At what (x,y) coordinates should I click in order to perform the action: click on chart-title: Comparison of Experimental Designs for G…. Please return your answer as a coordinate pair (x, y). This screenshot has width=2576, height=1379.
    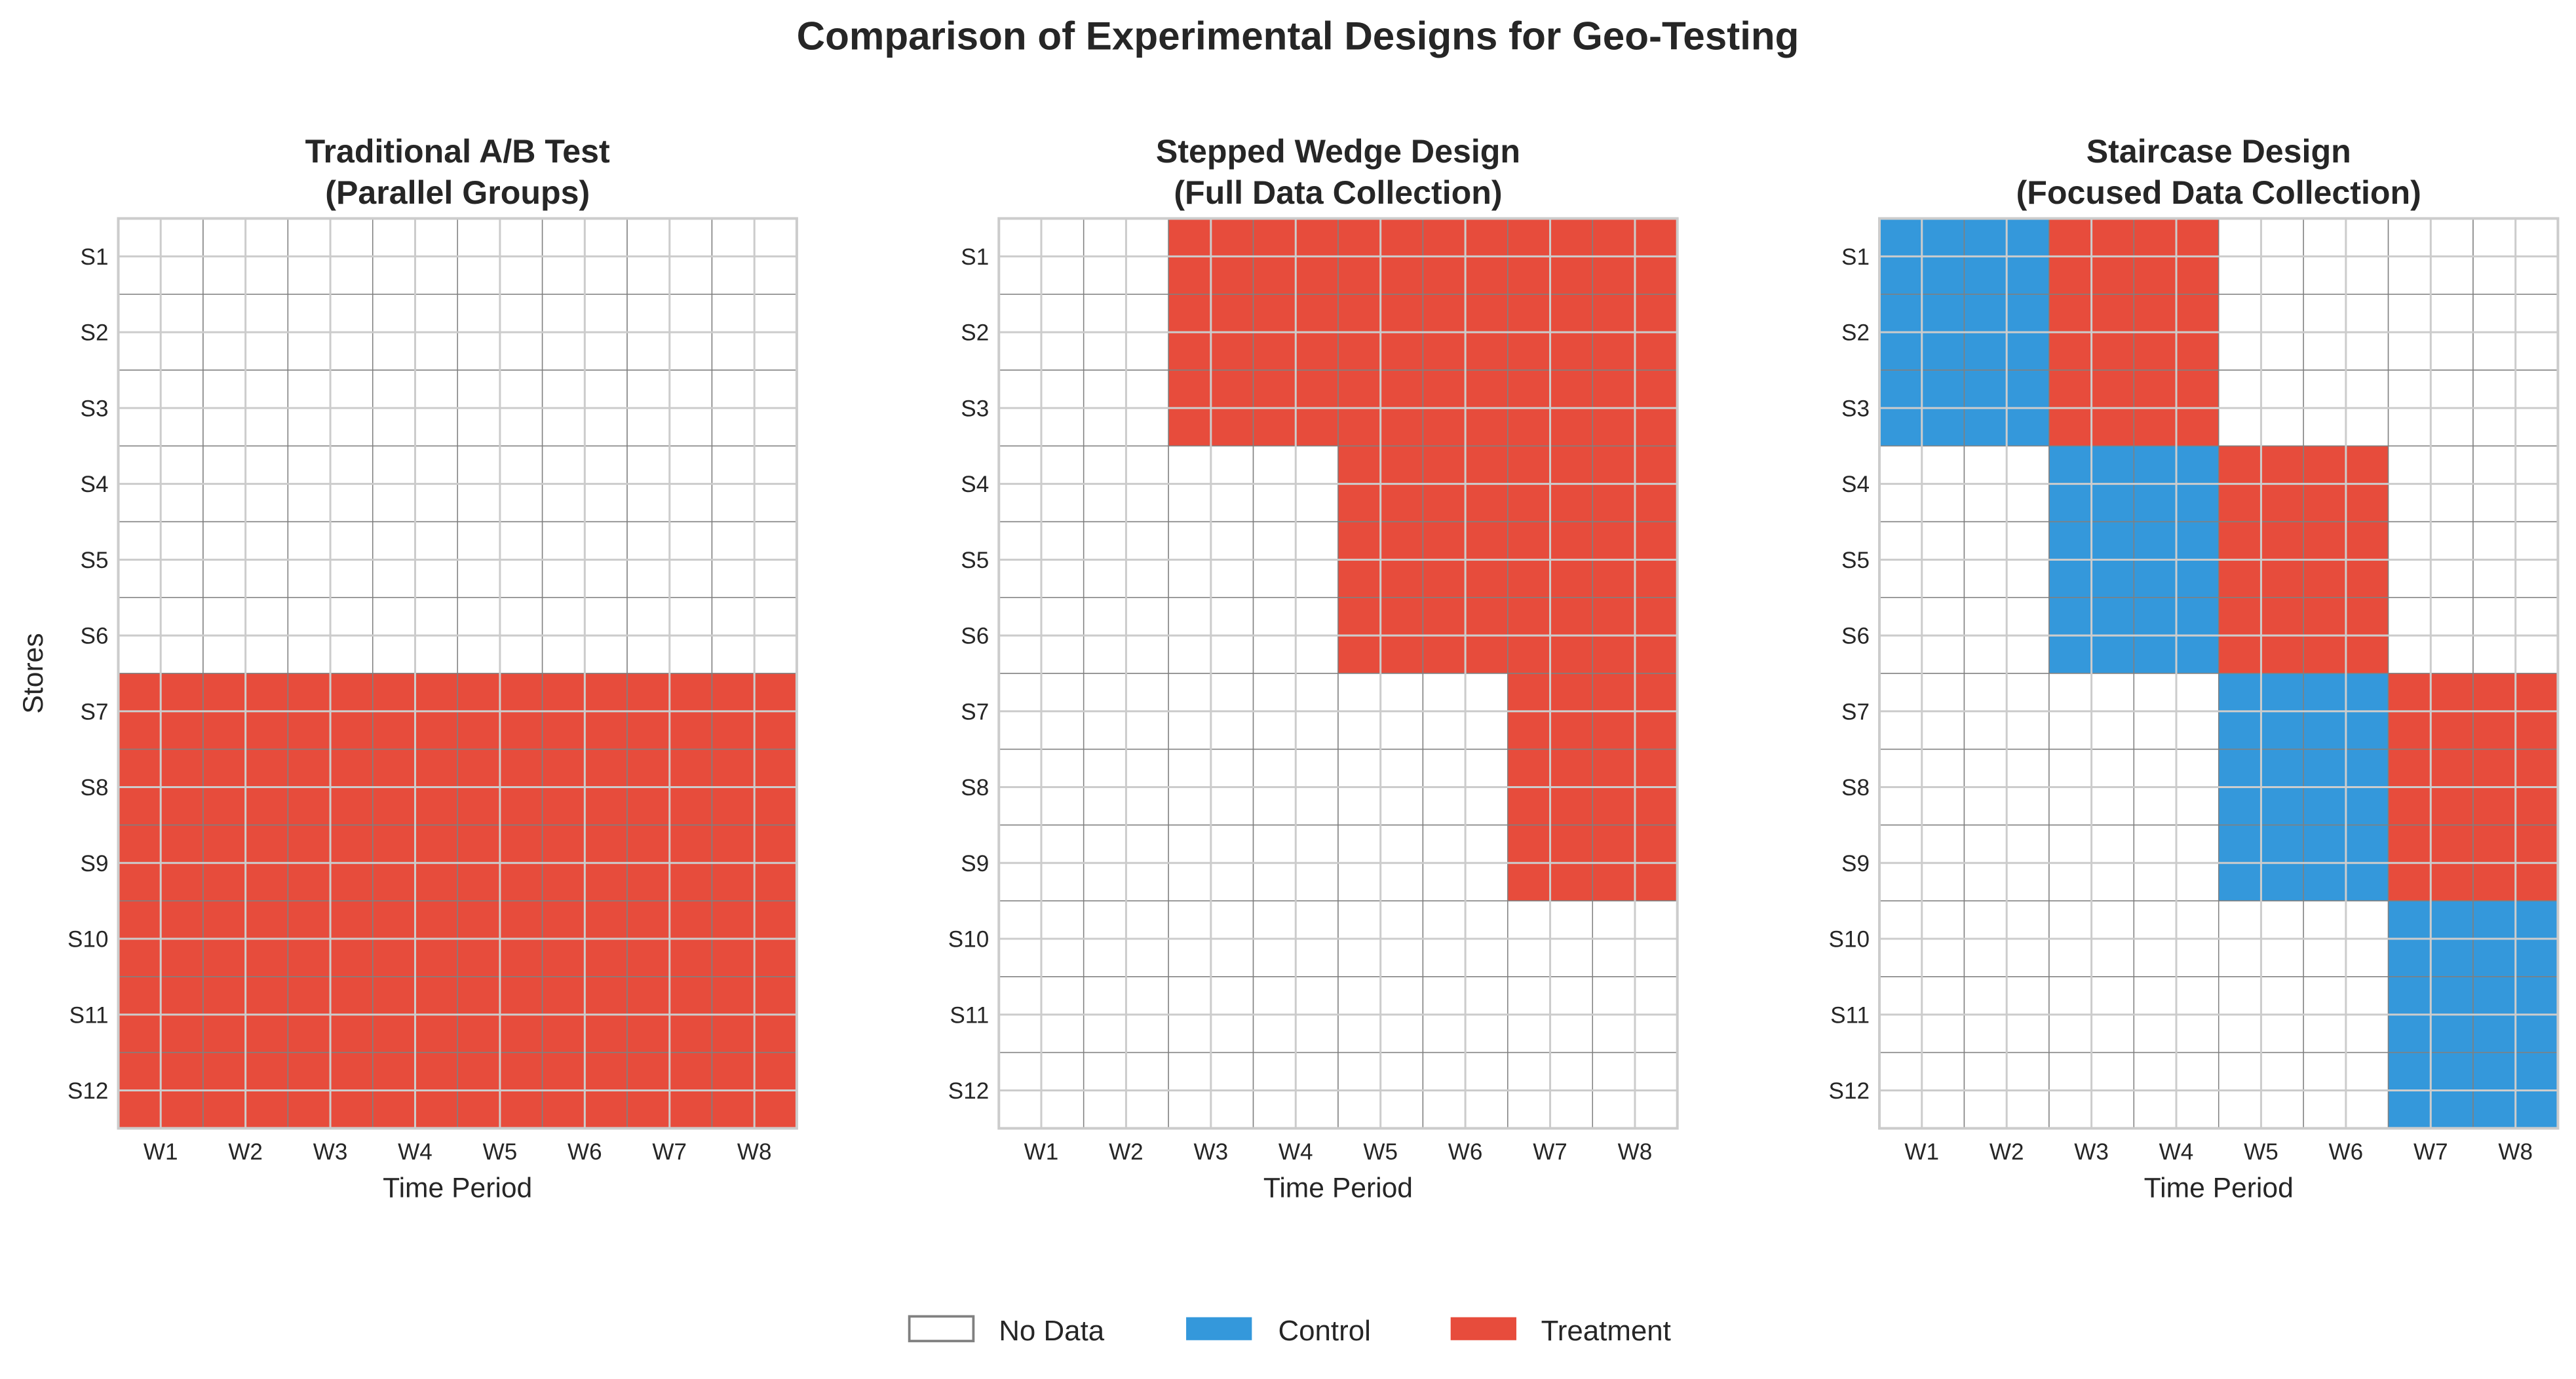
    Looking at the image, I should click on (1298, 36).